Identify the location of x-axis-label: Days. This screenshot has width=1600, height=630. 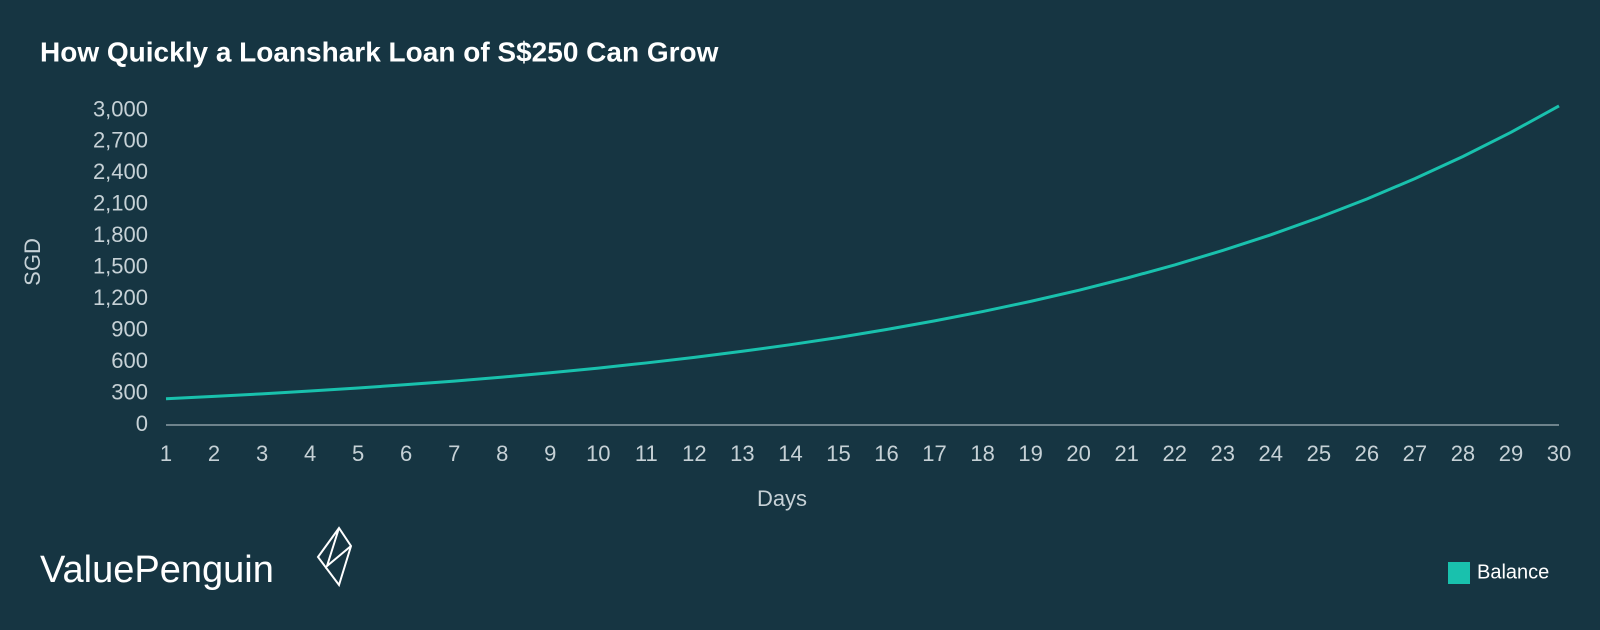
(782, 498).